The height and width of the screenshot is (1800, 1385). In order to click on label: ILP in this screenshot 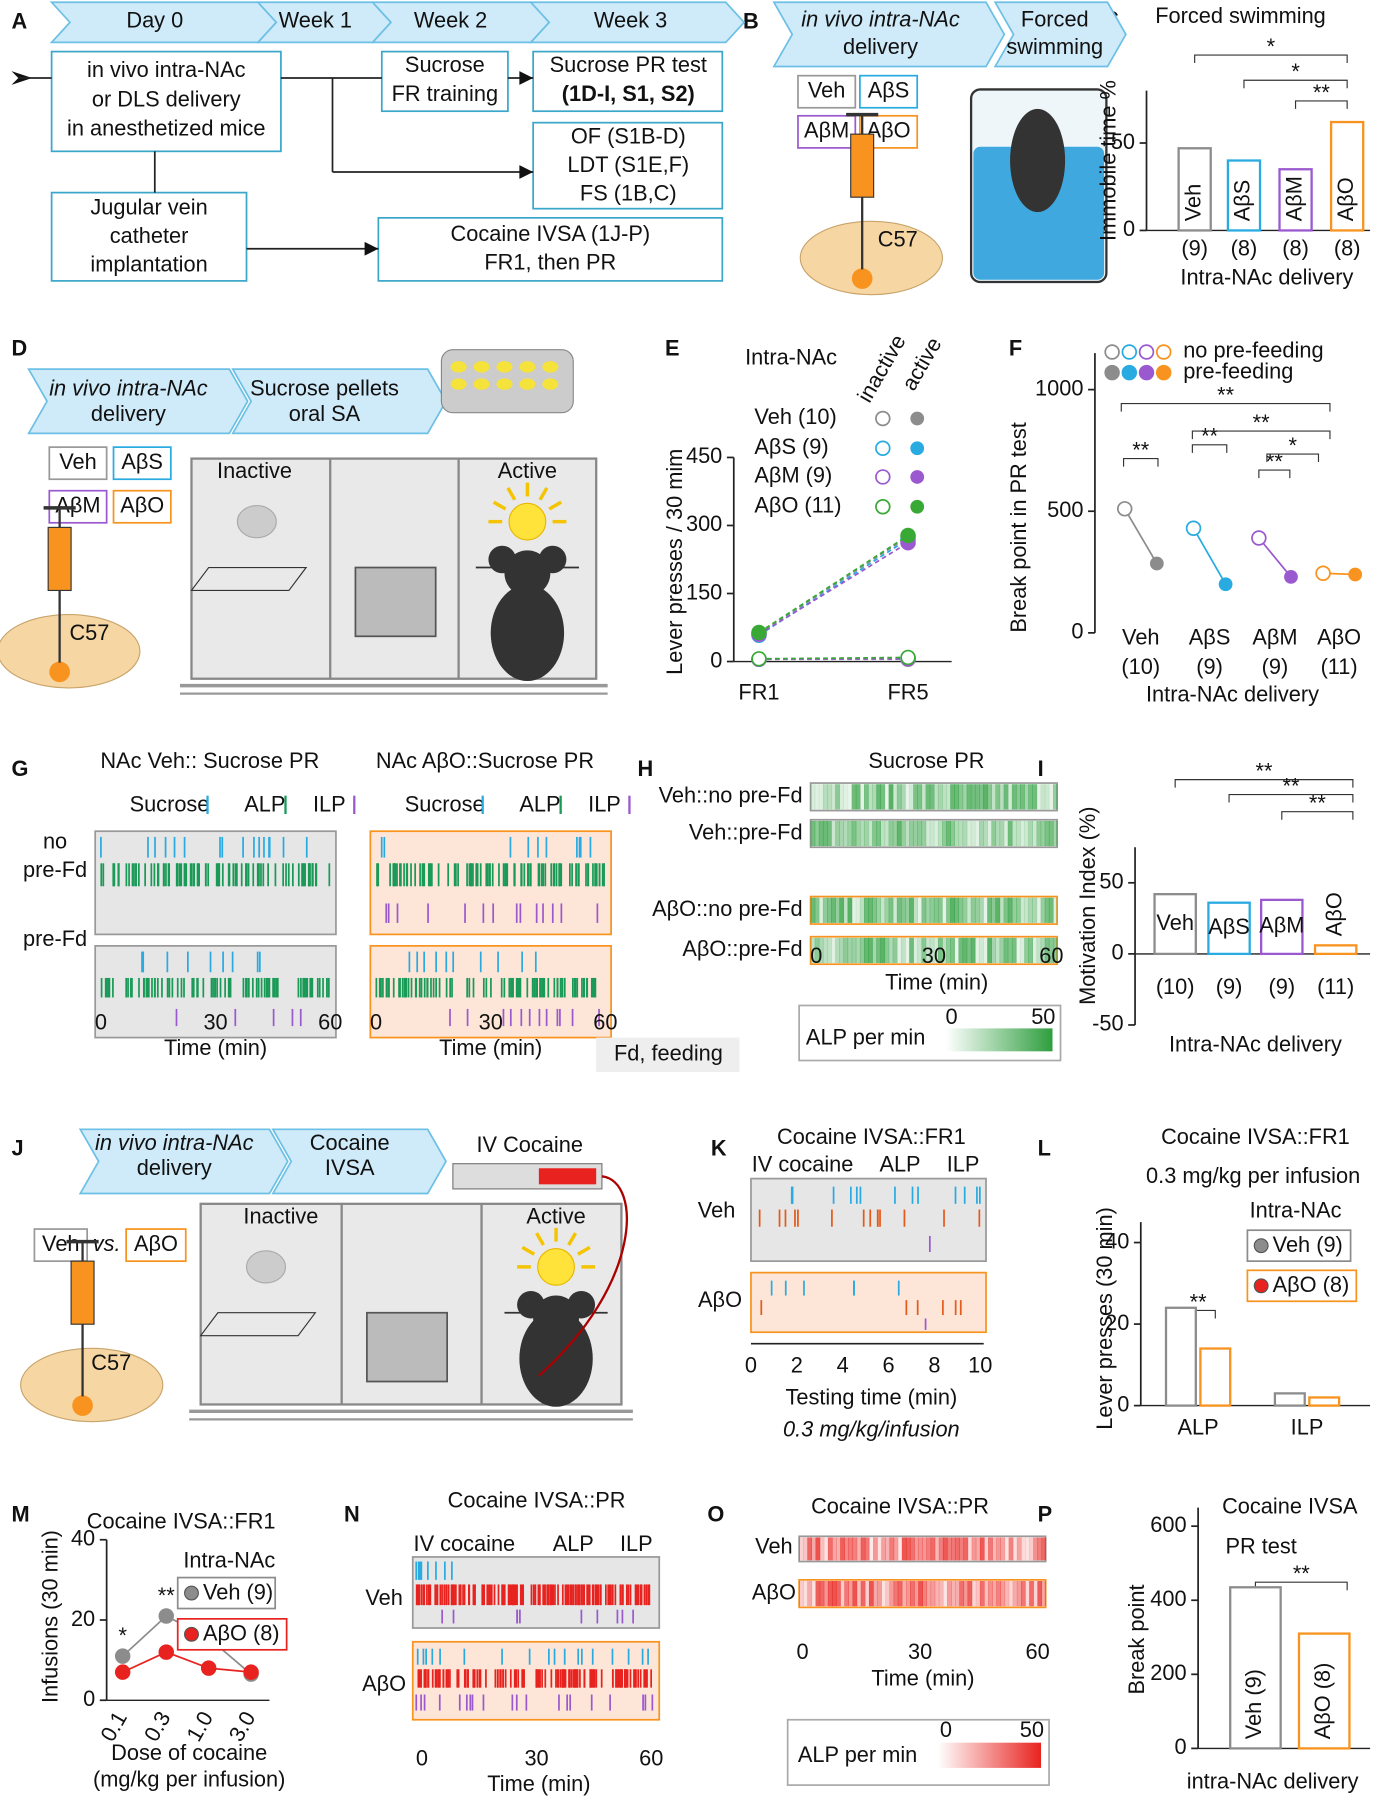, I will do `click(963, 1164)`.